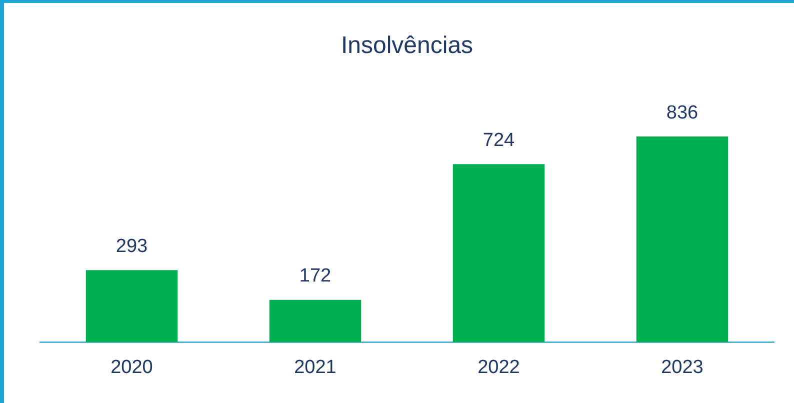  I want to click on x-tick-label: 2020, so click(131, 367).